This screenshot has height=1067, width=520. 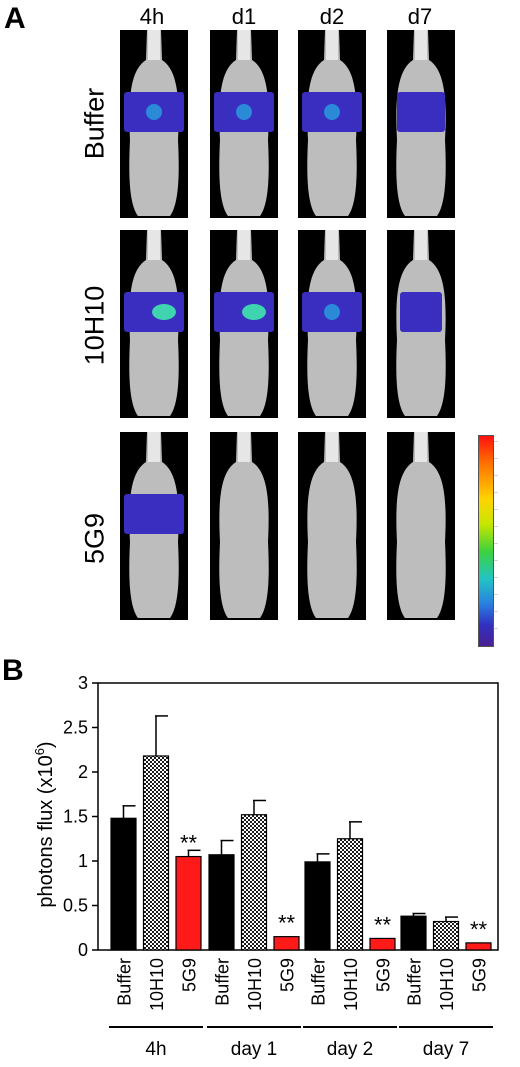 What do you see at coordinates (382, 944) in the screenshot?
I see `bar-day-2-5g9` at bounding box center [382, 944].